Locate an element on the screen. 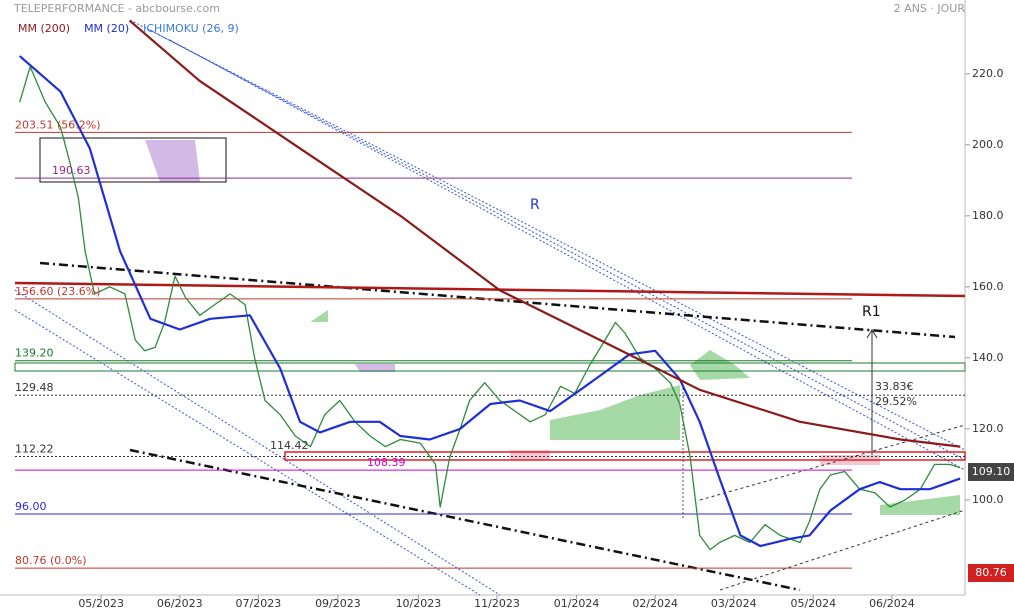 The width and height of the screenshot is (1014, 613). arrow-head is located at coordinates (872, 334).